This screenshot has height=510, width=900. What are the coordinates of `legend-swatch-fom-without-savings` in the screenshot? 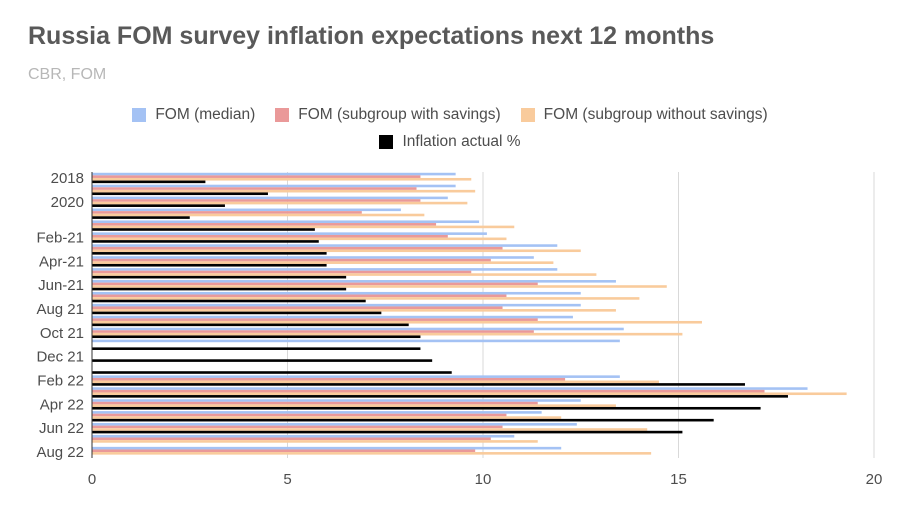 It's located at (527, 115).